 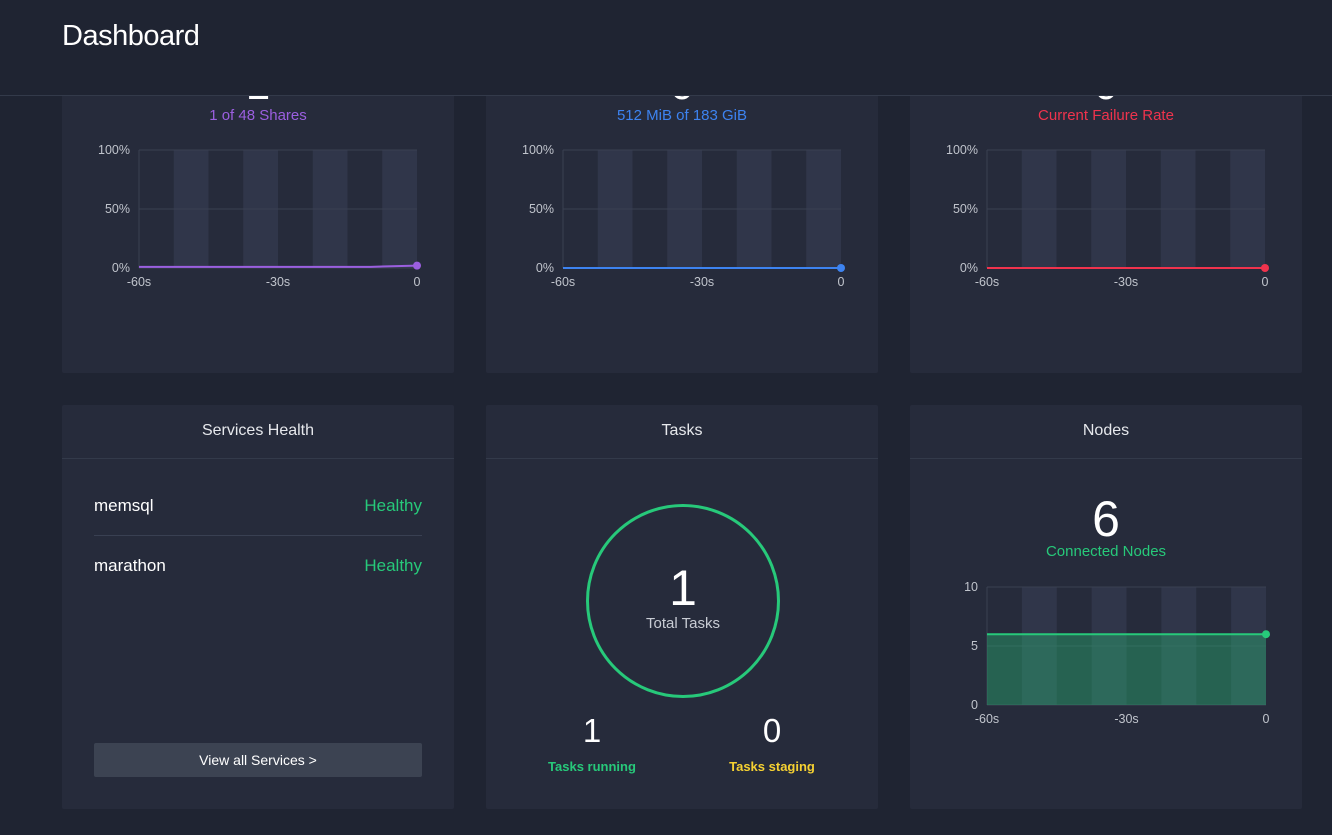 What do you see at coordinates (259, 216) in the screenshot?
I see `cpu-chart-svg: 100% 50% 0%-60s -30s 0` at bounding box center [259, 216].